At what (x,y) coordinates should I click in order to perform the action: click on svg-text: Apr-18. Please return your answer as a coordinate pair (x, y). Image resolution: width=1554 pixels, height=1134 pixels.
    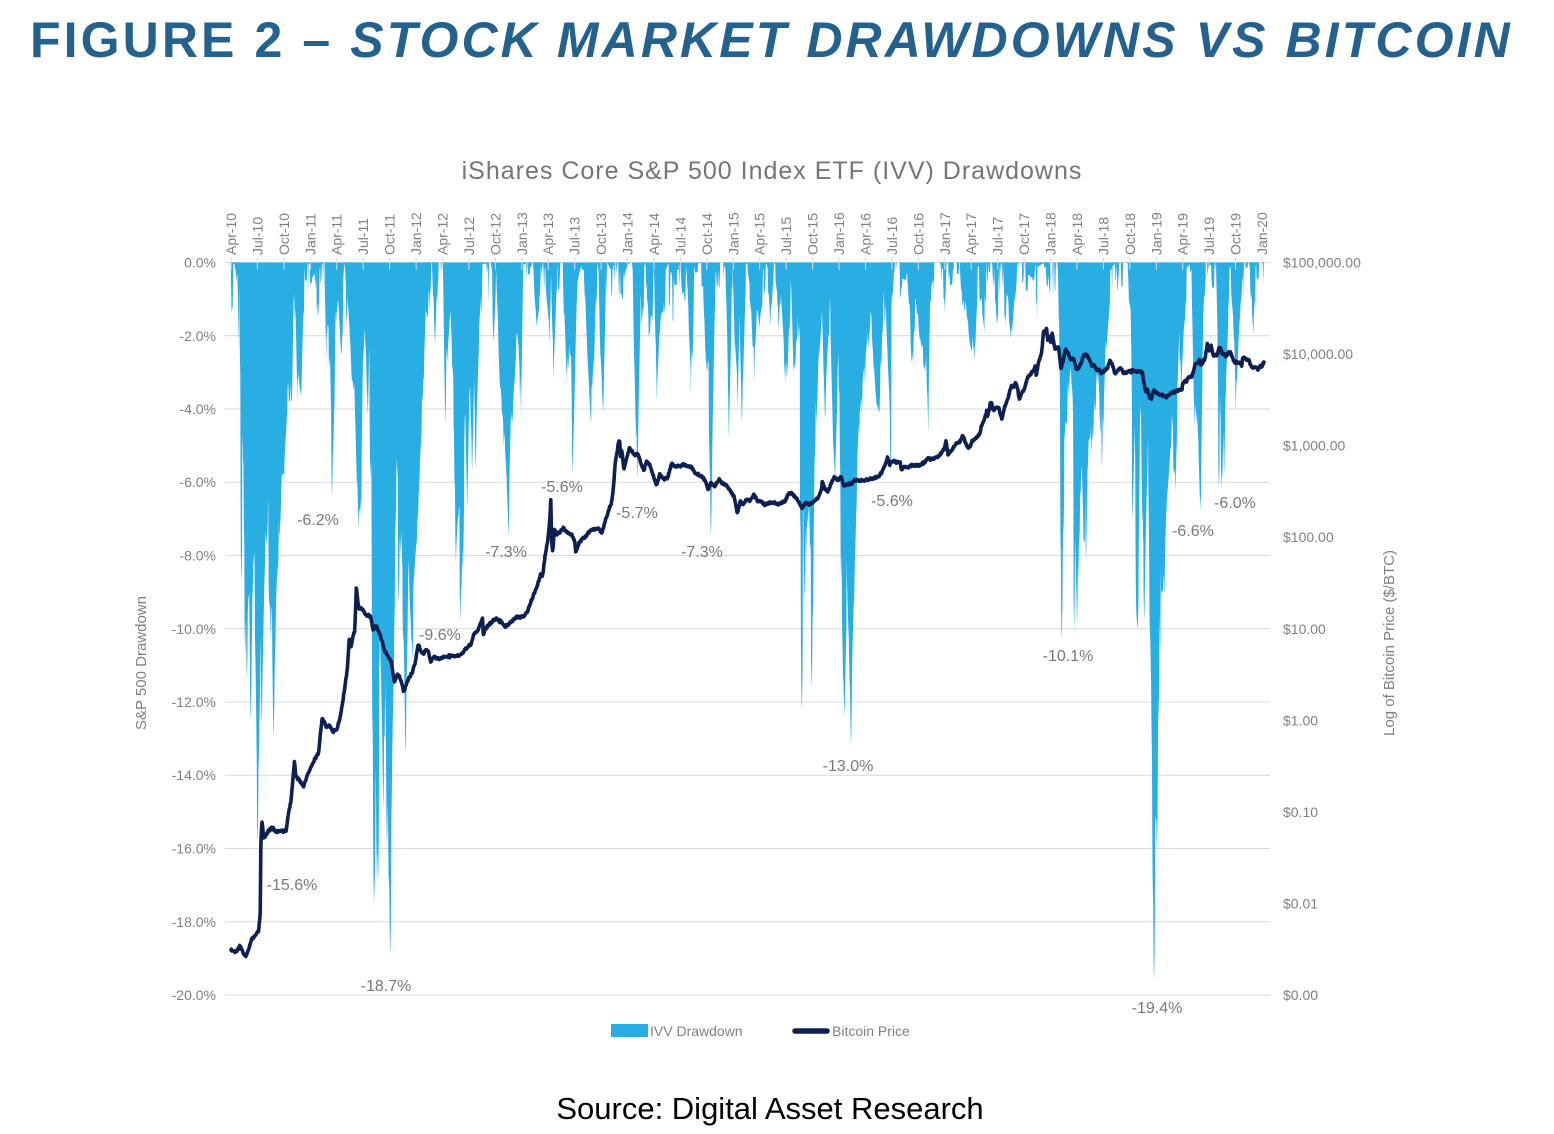
    Looking at the image, I should click on (1077, 234).